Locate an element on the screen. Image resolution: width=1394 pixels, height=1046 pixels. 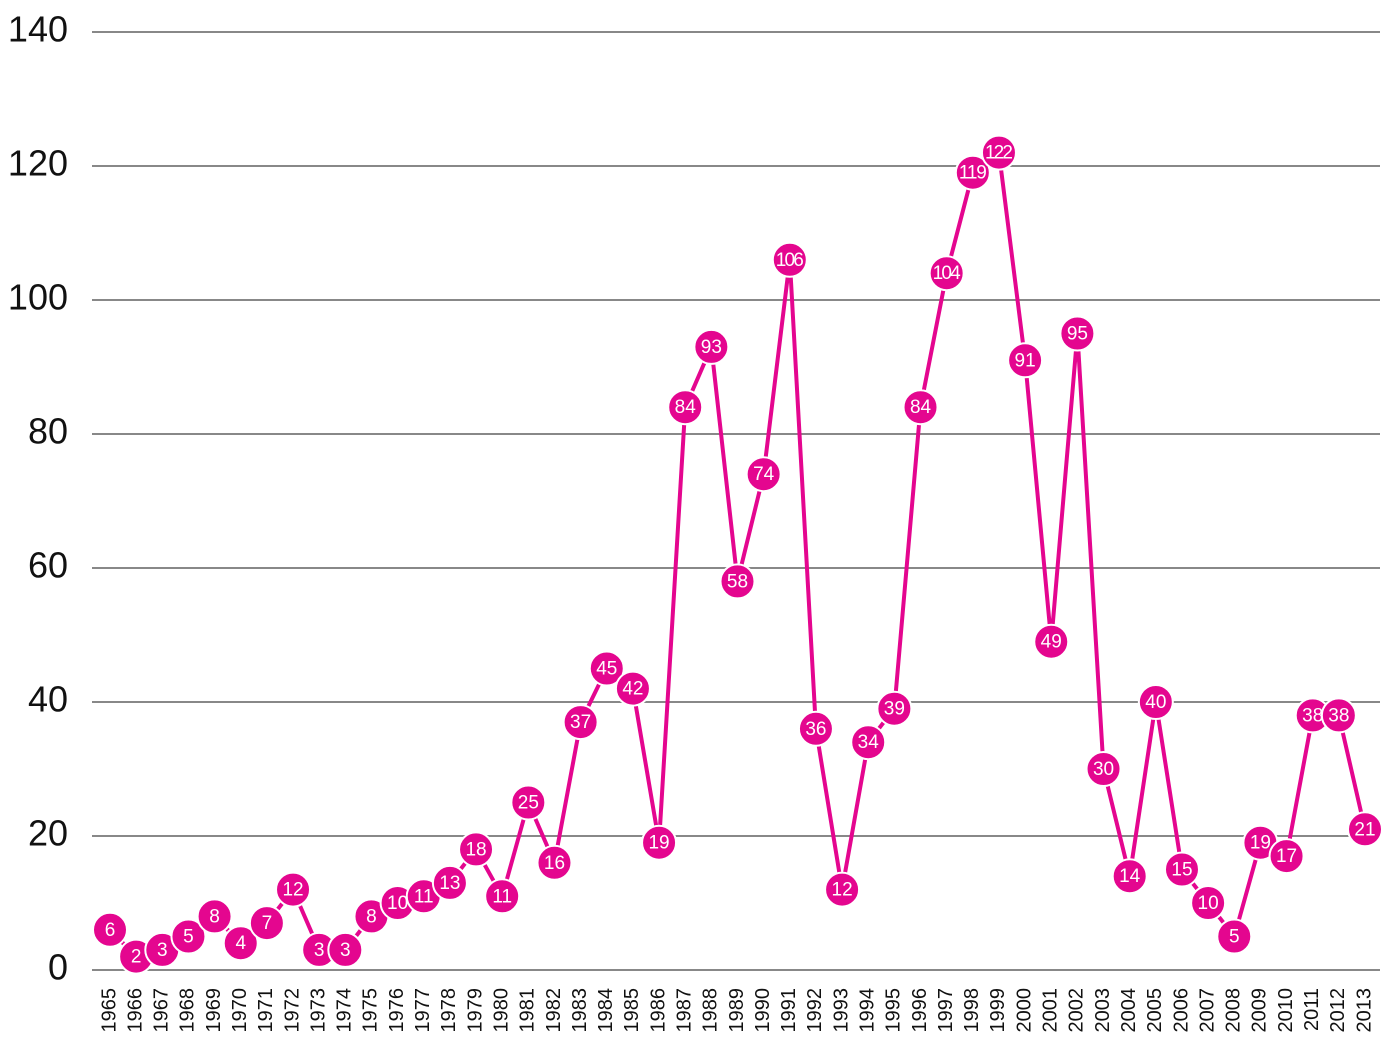
y-tick-label: 0 is located at coordinates (58, 967).